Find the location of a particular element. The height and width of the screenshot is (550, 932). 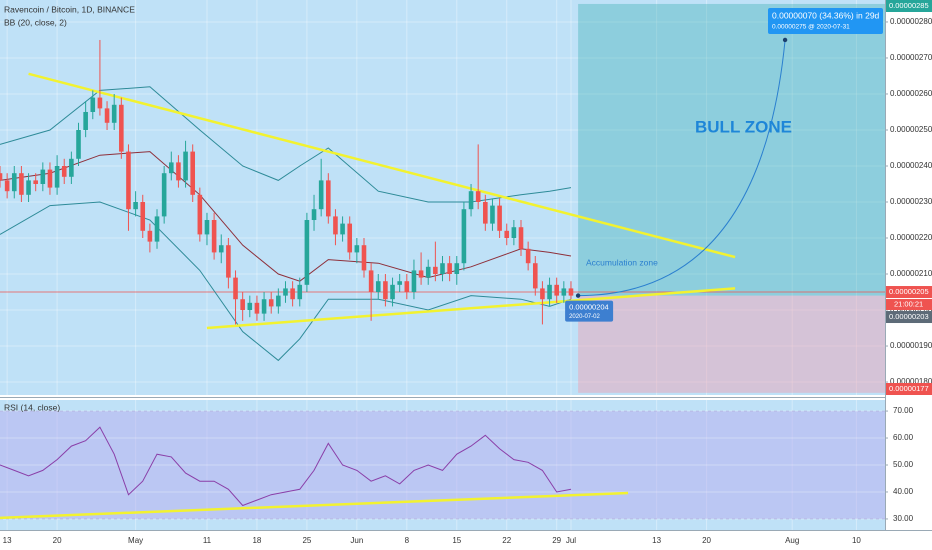

y-tick-label: 0.00000190 is located at coordinates (911, 345).